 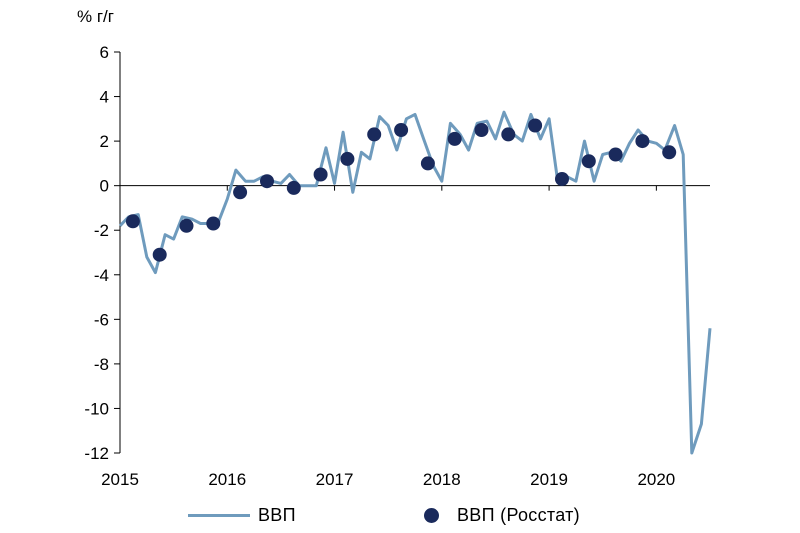 What do you see at coordinates (104, 52) in the screenshot?
I see `y-tick-label: 6` at bounding box center [104, 52].